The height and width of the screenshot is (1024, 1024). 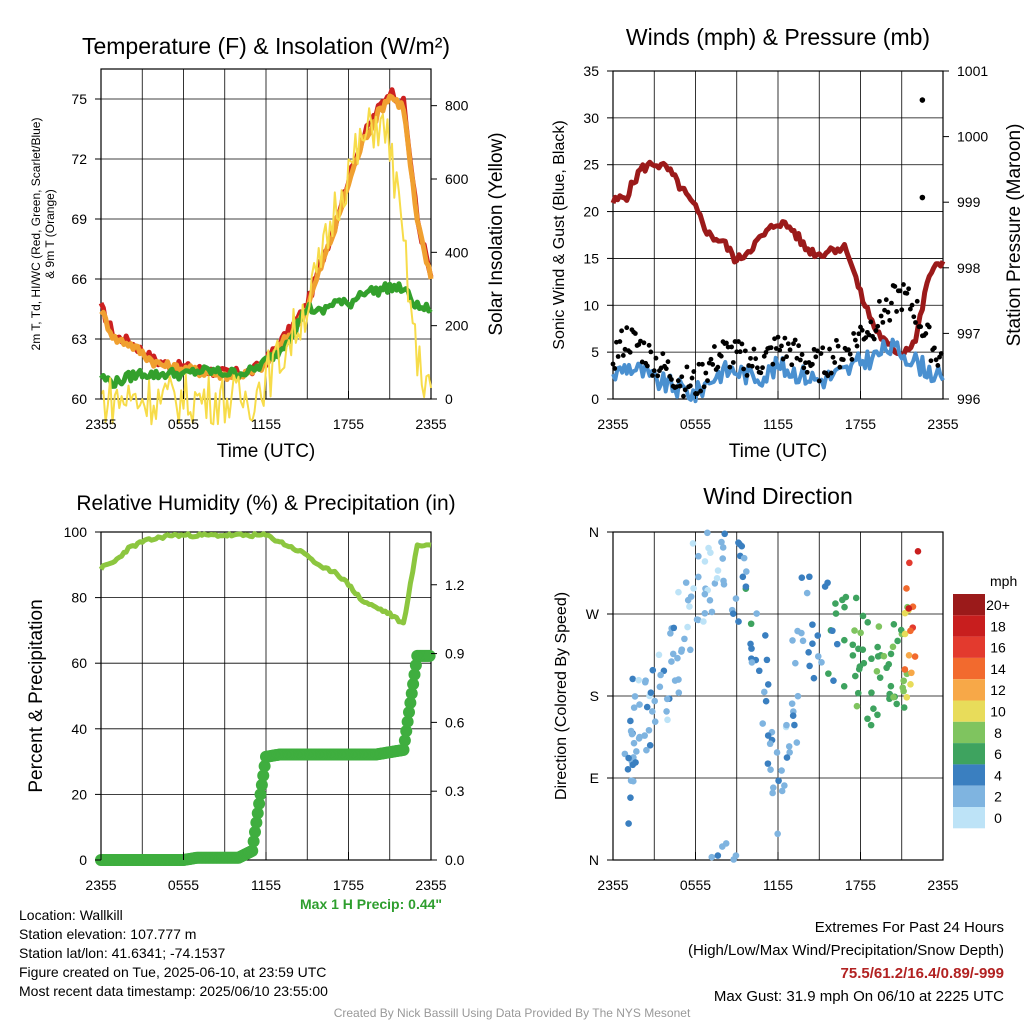 I want to click on temperature-title: Temperature (F) & Insolation (W/m²), so click(x=266, y=46).